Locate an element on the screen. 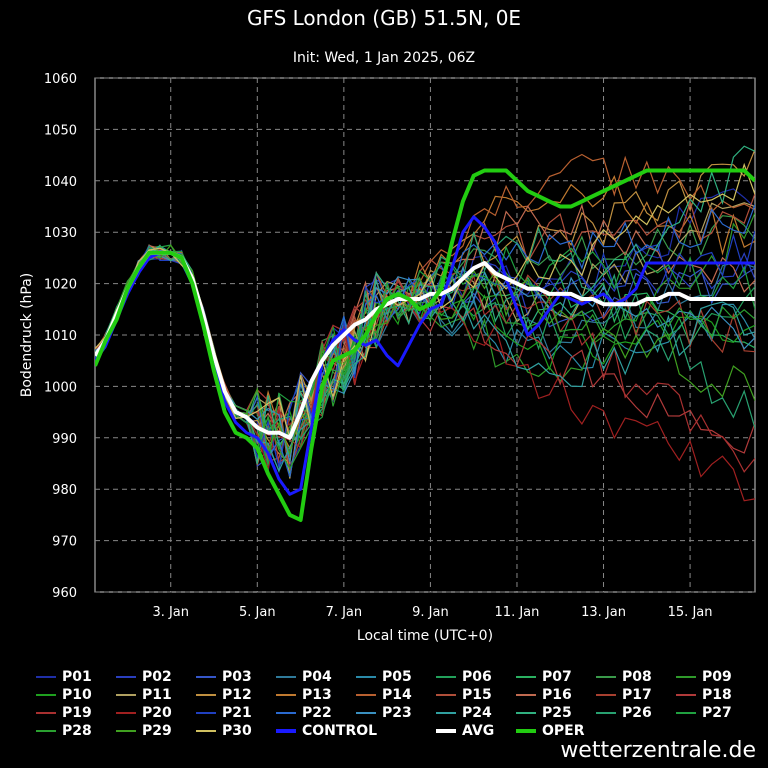 The height and width of the screenshot is (768, 768). x-tick-label: 11. Jan is located at coordinates (517, 612).